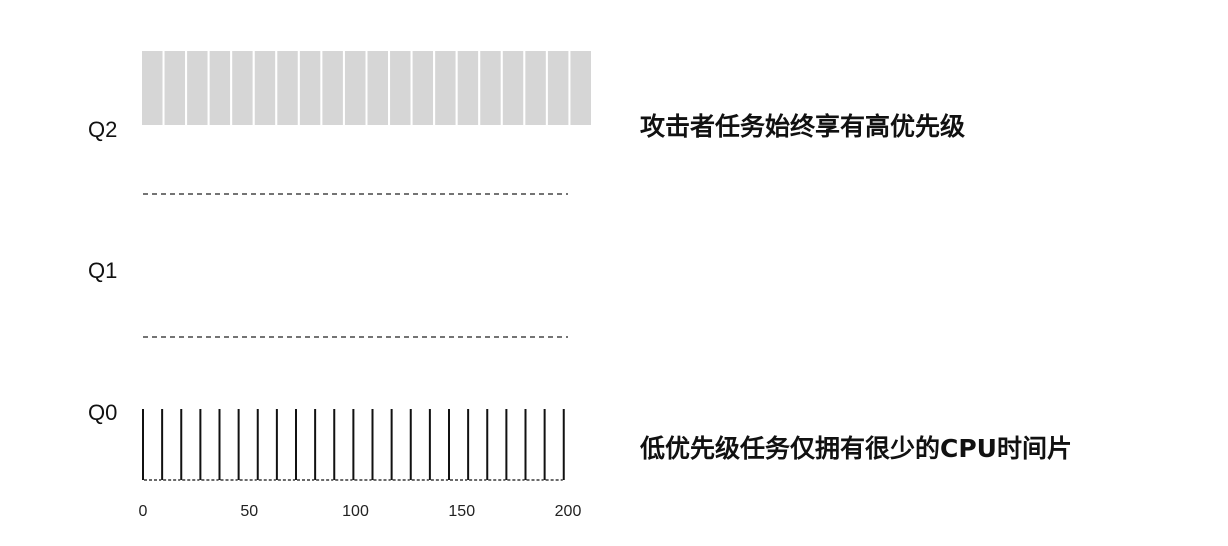  What do you see at coordinates (802, 126) in the screenshot?
I see `attacker-annotation: 攻击者任务始终享有高优先级` at bounding box center [802, 126].